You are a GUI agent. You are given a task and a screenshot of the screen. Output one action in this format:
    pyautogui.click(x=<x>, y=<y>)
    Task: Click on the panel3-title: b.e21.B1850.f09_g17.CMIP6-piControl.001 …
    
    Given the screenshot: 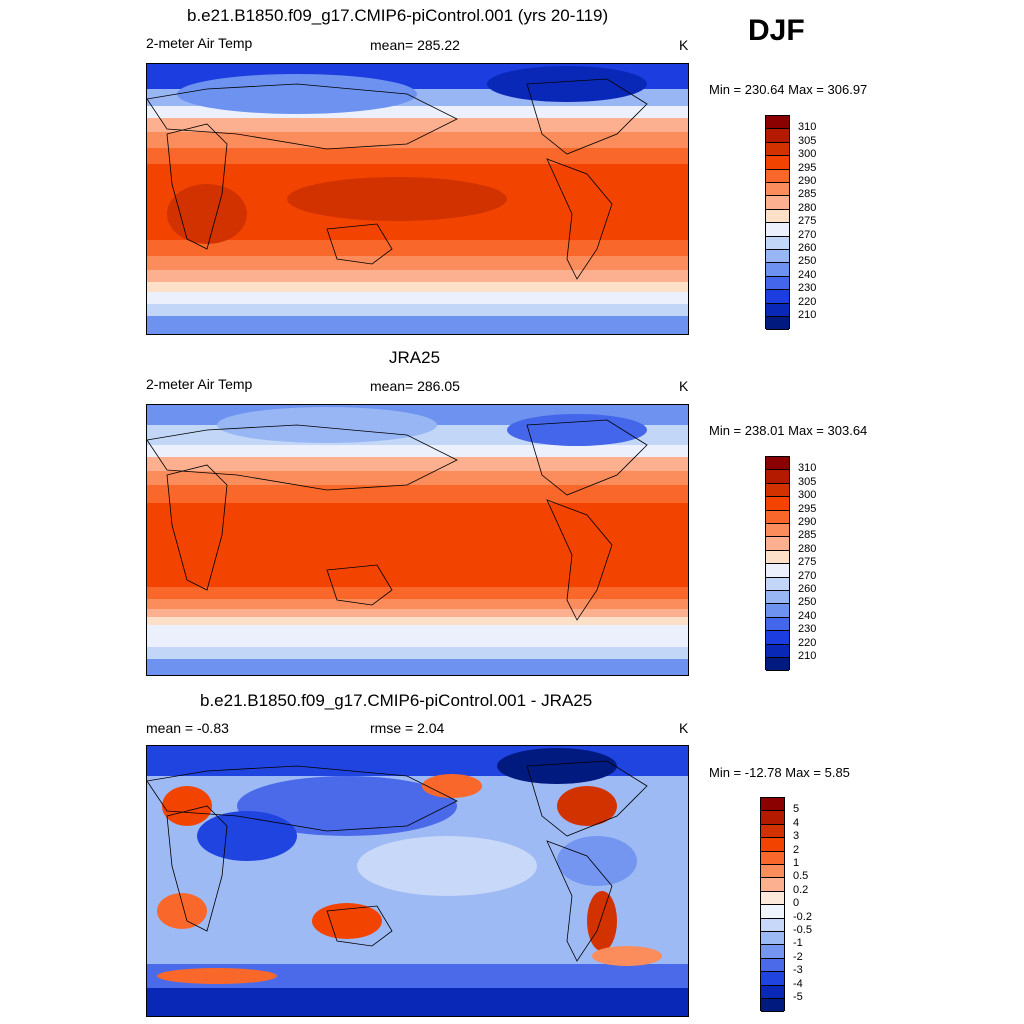 What is the action you would take?
    pyautogui.click(x=396, y=700)
    